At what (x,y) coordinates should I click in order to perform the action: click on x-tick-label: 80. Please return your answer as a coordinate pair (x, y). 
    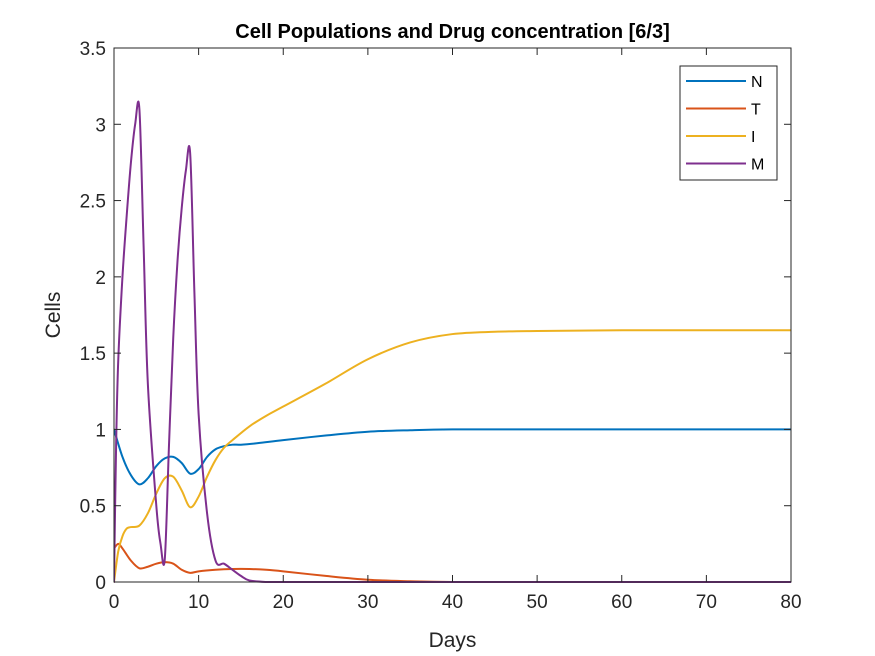
    Looking at the image, I should click on (790, 602).